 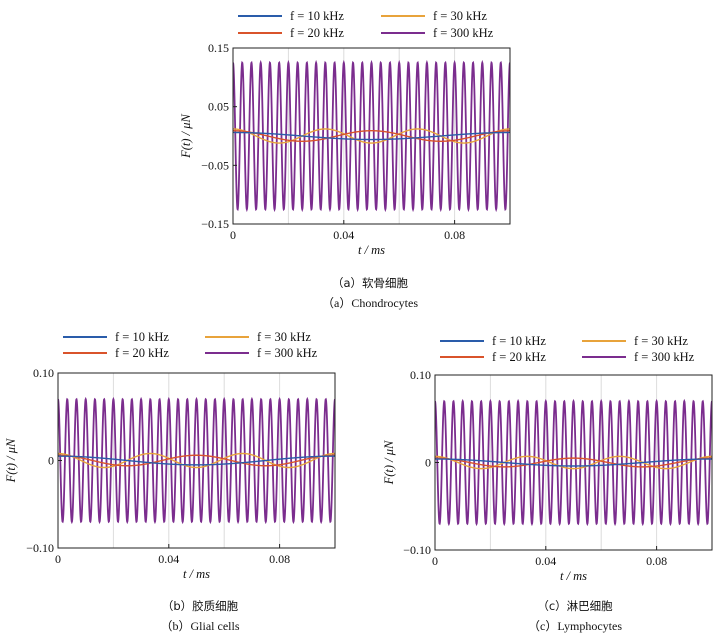 What do you see at coordinates (284, 337) in the screenshot?
I see `panel-b-legend-label-30khz: f = 30 kHz` at bounding box center [284, 337].